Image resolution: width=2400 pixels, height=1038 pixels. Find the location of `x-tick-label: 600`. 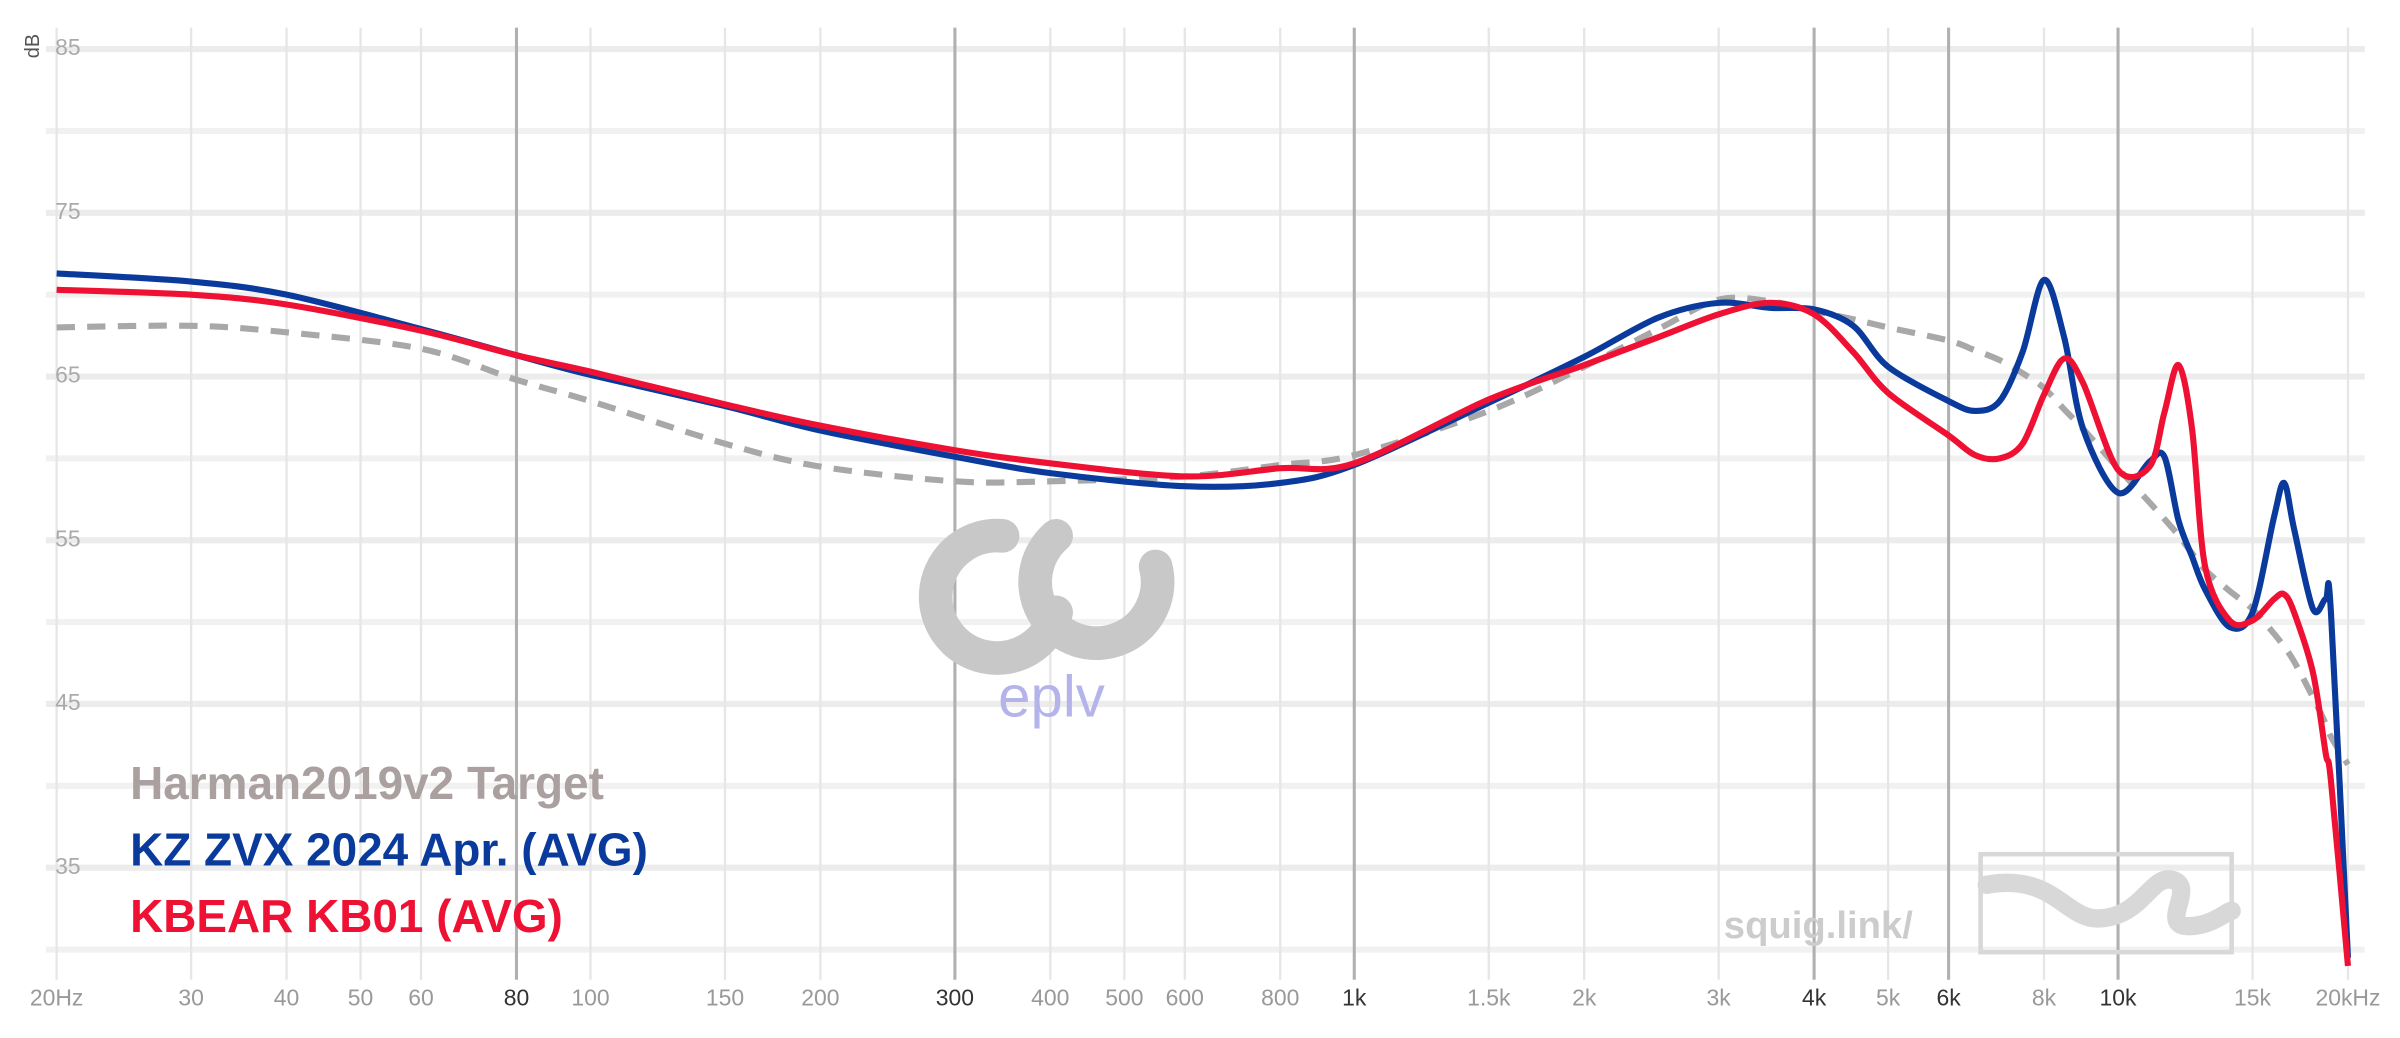

x-tick-label: 600 is located at coordinates (1185, 998).